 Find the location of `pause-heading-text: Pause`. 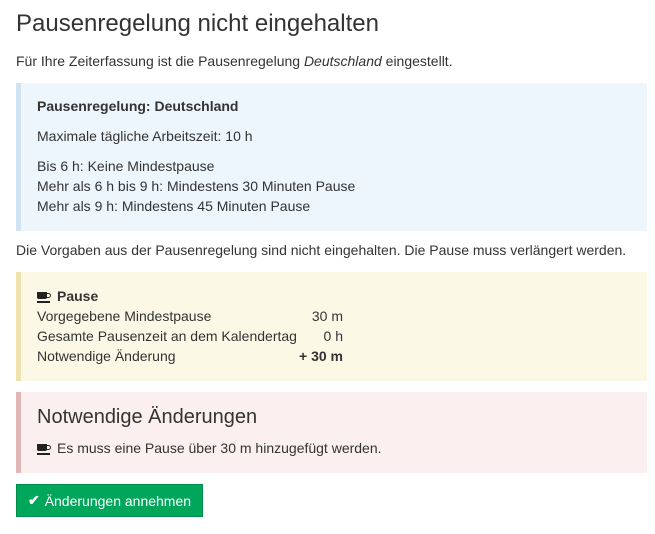

pause-heading-text: Pause is located at coordinates (78, 296).